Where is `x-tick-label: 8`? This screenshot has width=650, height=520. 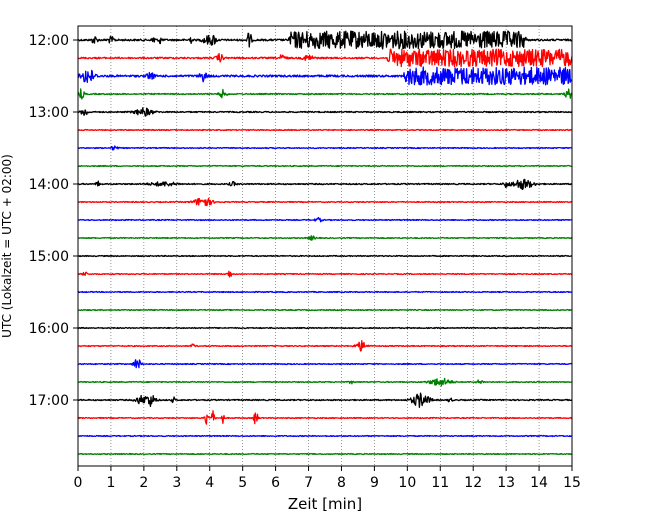 x-tick-label: 8 is located at coordinates (341, 483).